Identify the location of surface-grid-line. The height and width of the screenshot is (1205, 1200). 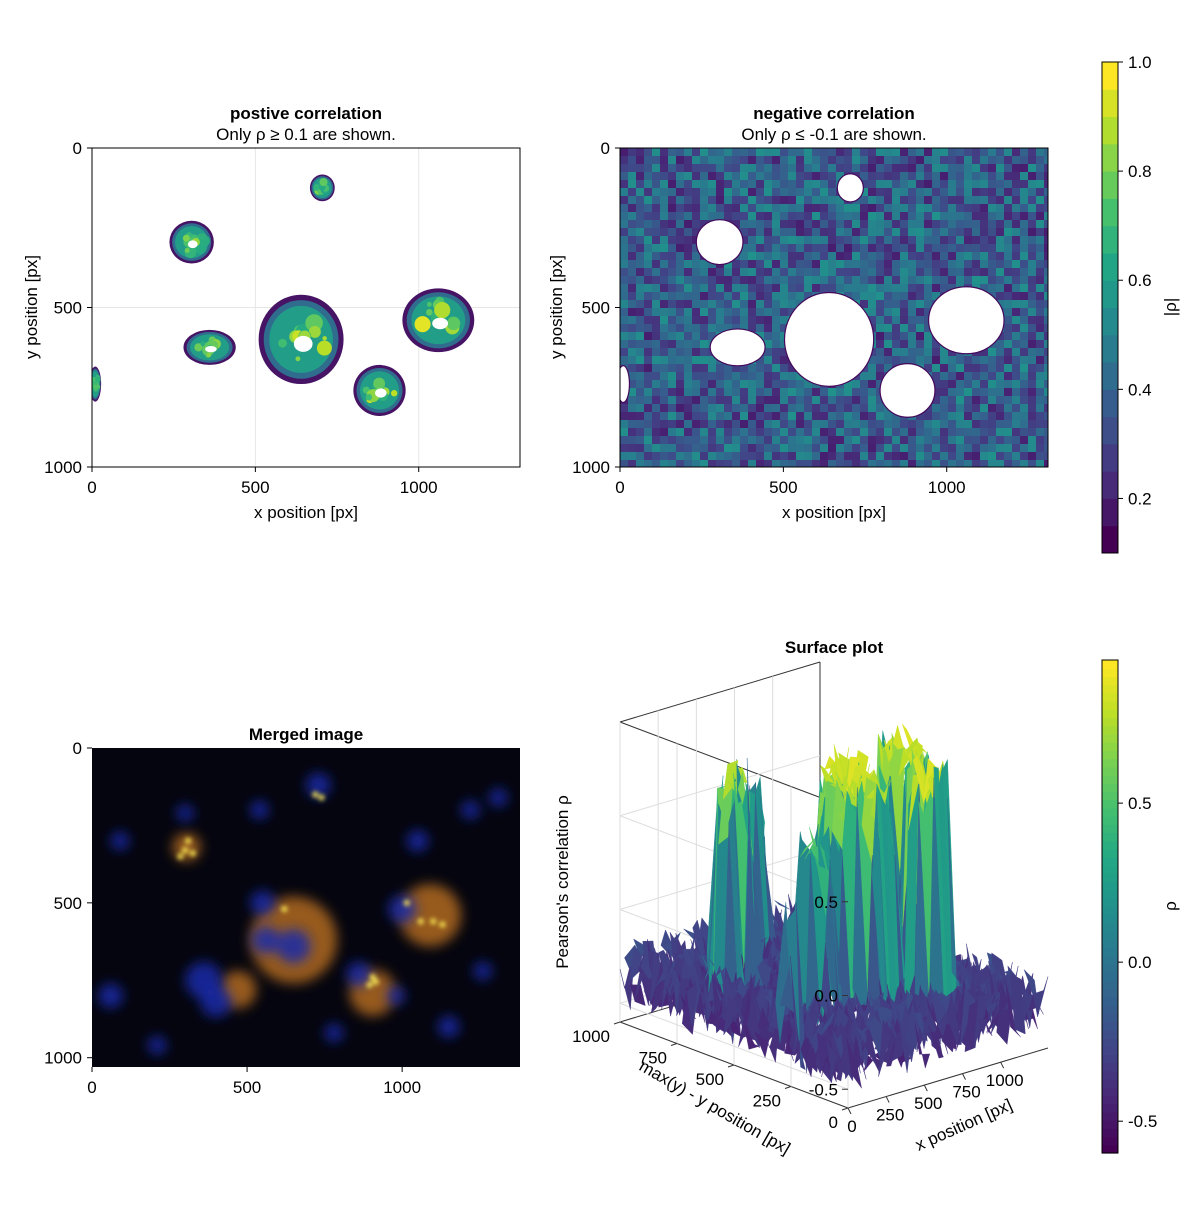
(720, 786).